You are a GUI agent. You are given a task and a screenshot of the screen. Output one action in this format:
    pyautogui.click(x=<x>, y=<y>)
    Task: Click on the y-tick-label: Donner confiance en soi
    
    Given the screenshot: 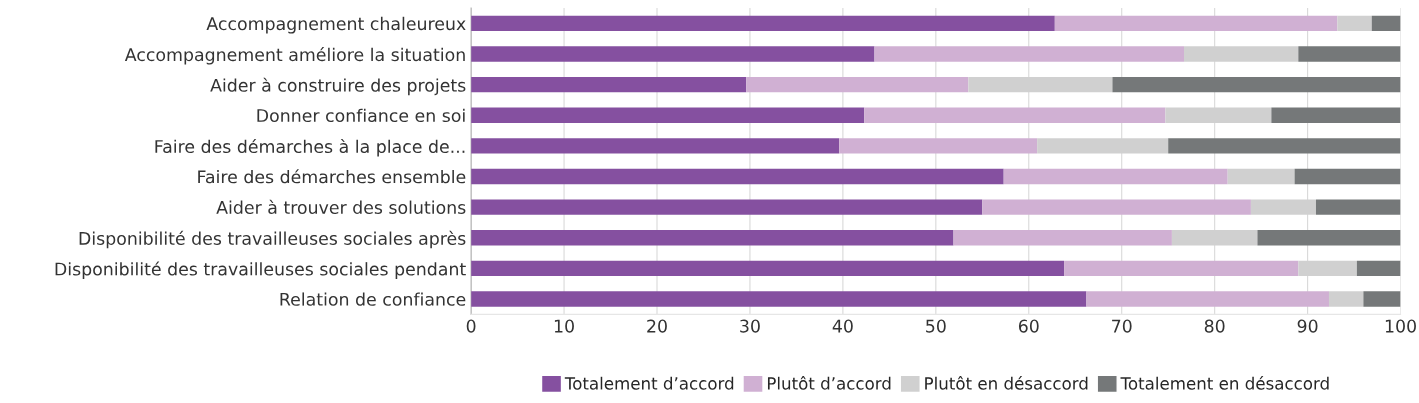 What is the action you would take?
    pyautogui.click(x=361, y=115)
    